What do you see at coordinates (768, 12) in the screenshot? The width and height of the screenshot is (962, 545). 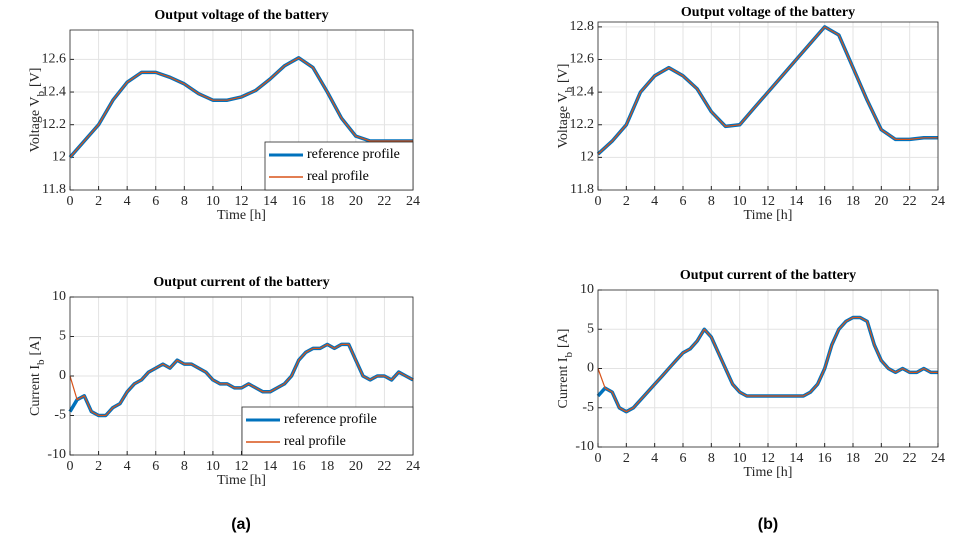 I see `chart-title: Output voltage of the battery` at bounding box center [768, 12].